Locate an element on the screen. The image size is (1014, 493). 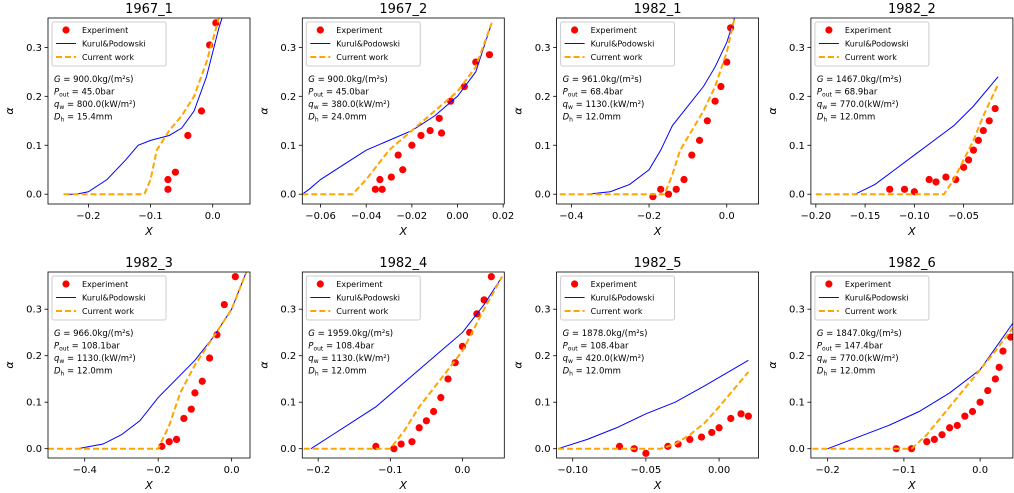
subplot-title: 1967_1 is located at coordinates (149, 9).